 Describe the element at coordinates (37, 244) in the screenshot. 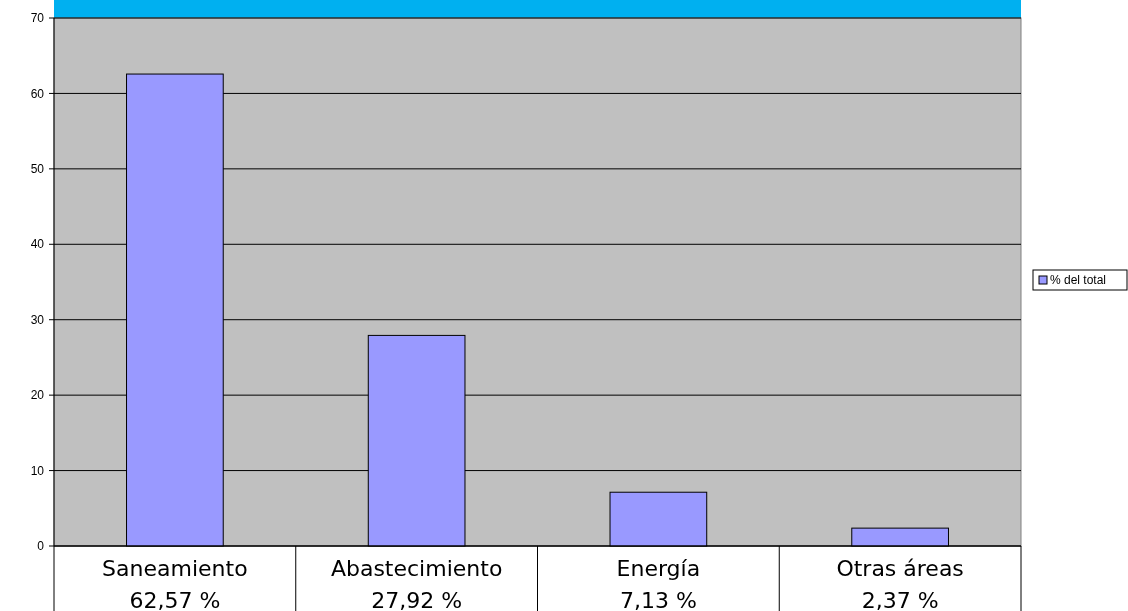

I see `y-tick-label: 40` at that location.